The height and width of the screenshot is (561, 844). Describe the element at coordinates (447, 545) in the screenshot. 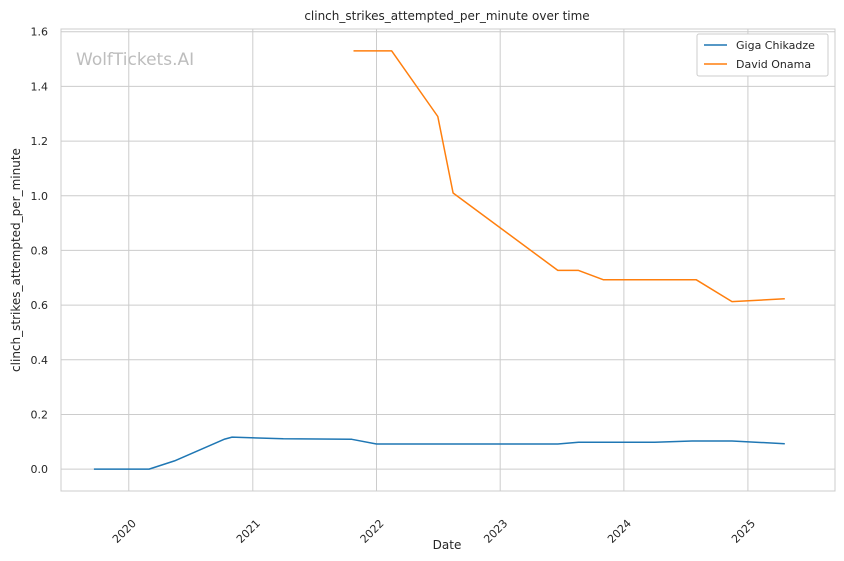

I see `x-axis-title: Date` at that location.